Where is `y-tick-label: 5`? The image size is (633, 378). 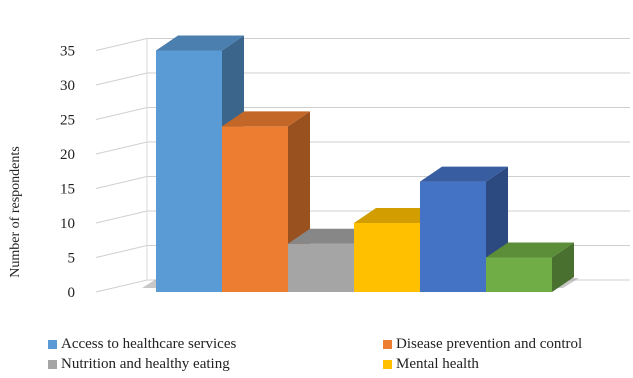 y-tick-label: 5 is located at coordinates (72, 259).